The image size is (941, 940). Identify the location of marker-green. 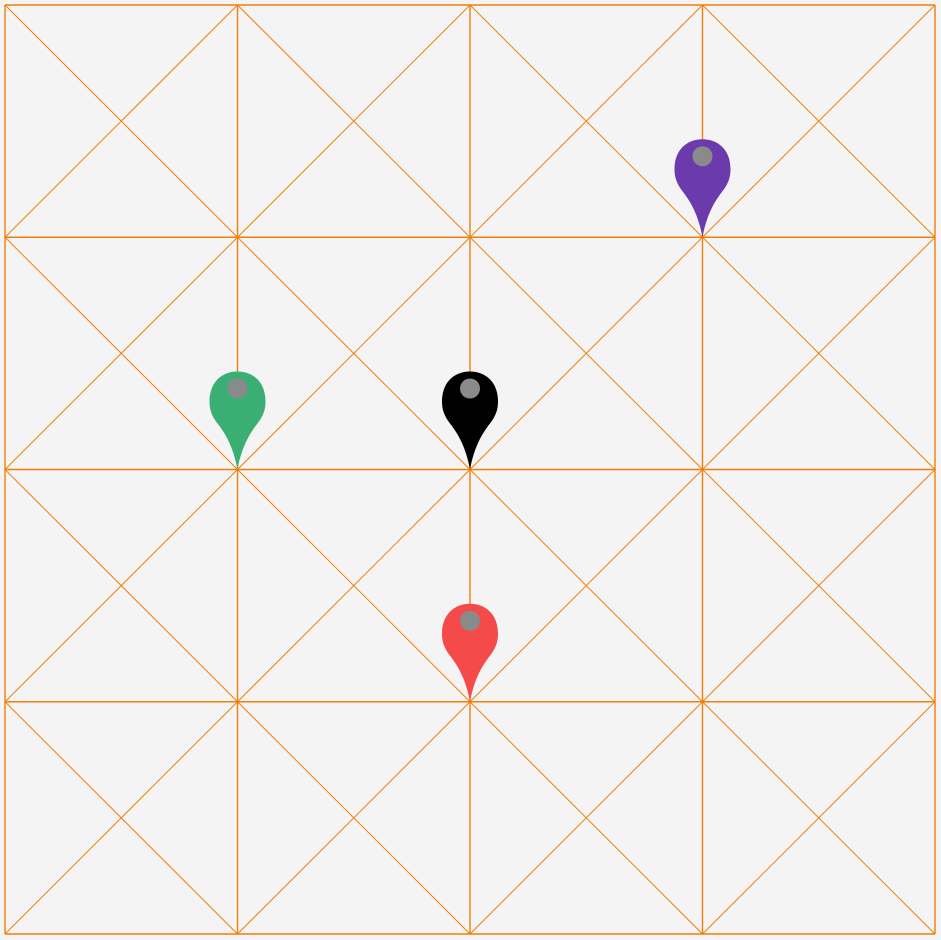
(237, 420).